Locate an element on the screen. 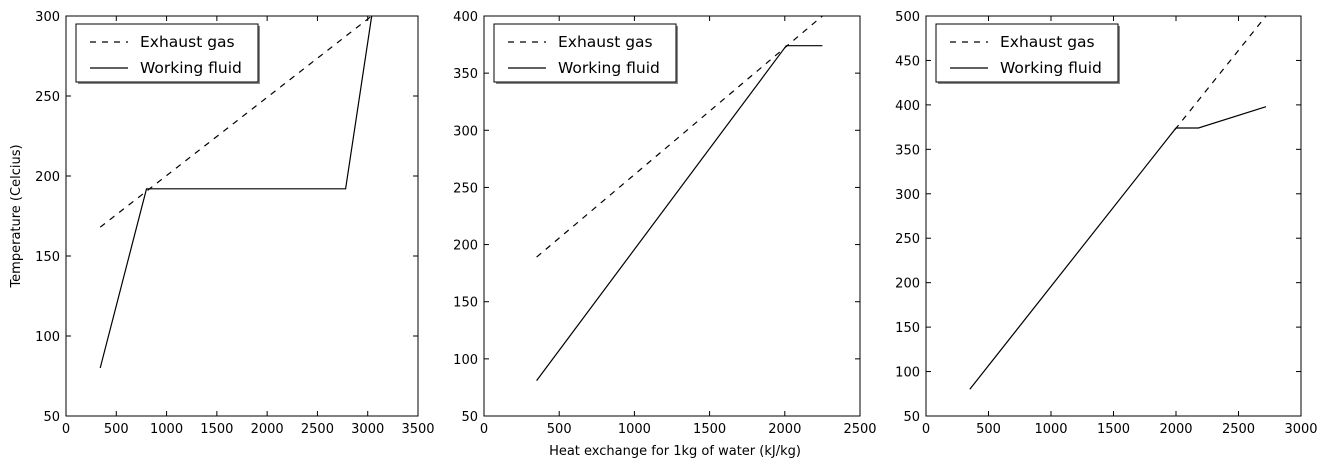 This screenshot has width=1328, height=461. y-axis-label: Temperature (Celcius) is located at coordinates (16, 216).